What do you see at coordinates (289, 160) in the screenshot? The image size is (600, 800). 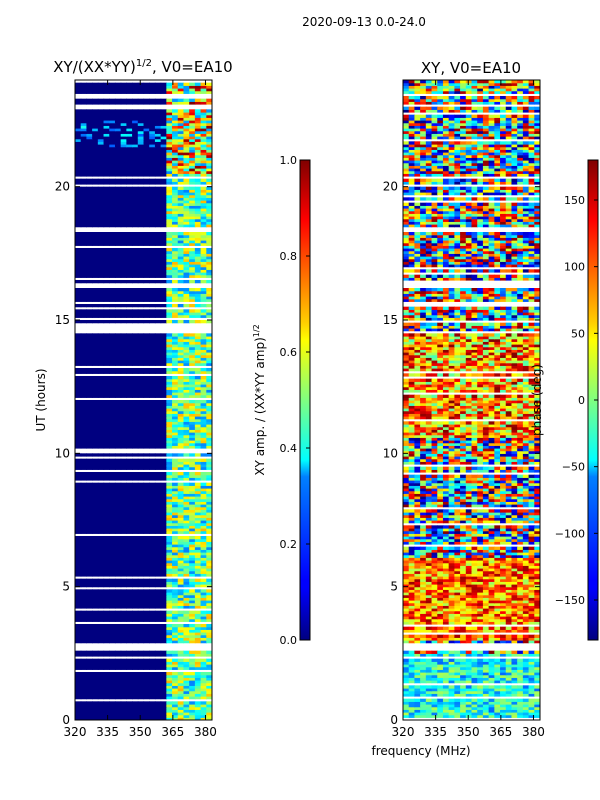 I see `colorbar-tick-label: 1.0` at bounding box center [289, 160].